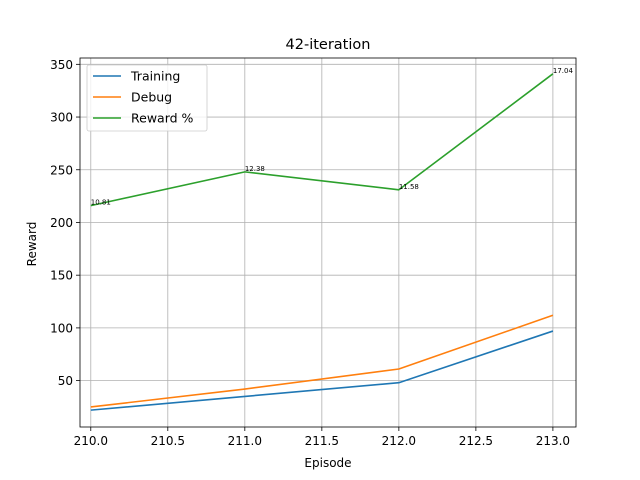 This screenshot has height=480, width=640. Describe the element at coordinates (61, 118) in the screenshot. I see `y-tick-label: 300` at that location.